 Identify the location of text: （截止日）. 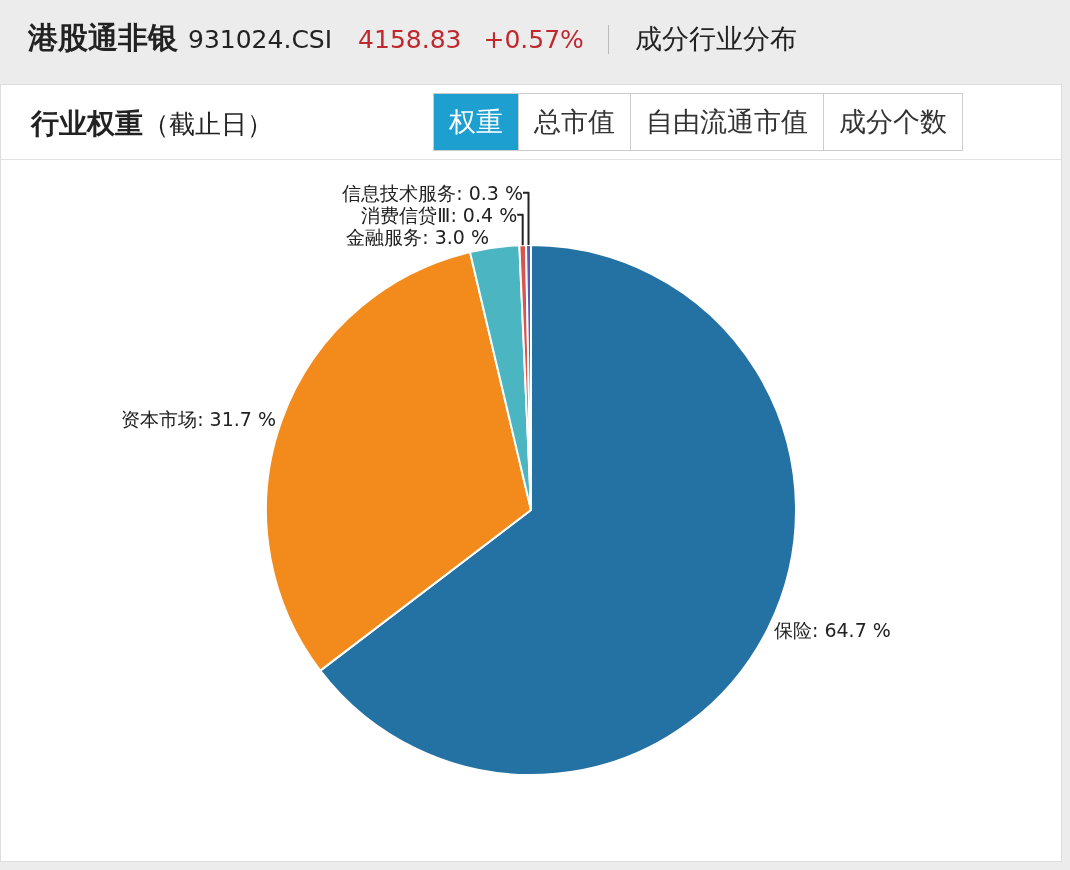
(208, 124).